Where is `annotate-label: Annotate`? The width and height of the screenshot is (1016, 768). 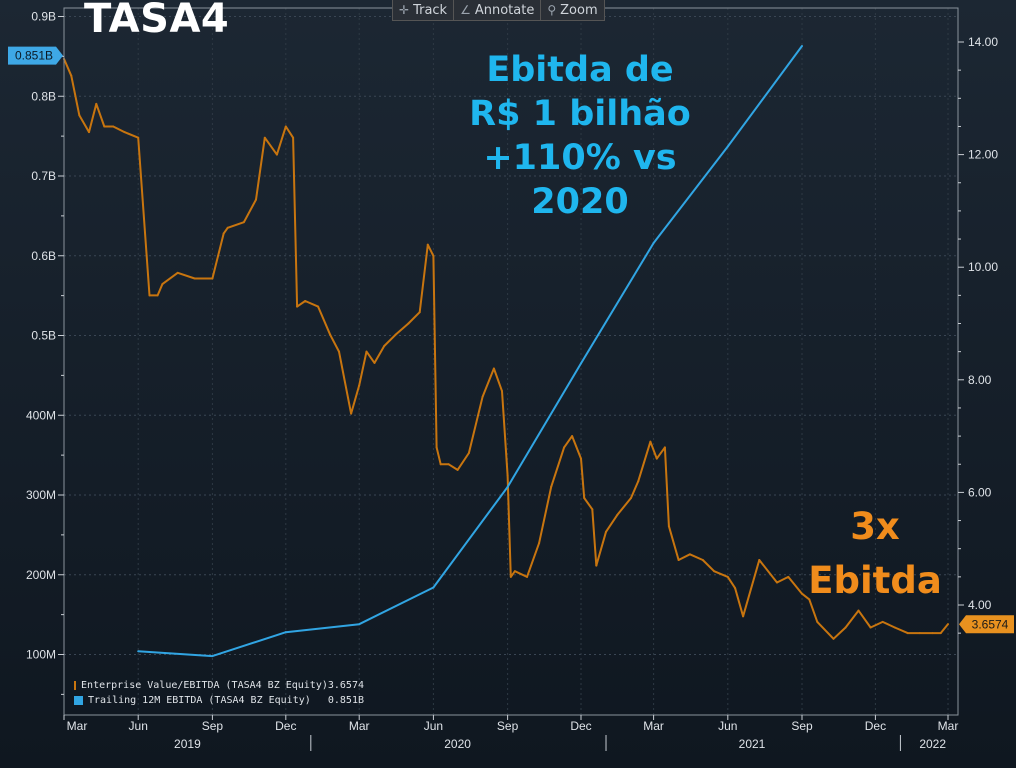
annotate-label: Annotate is located at coordinates (504, 10).